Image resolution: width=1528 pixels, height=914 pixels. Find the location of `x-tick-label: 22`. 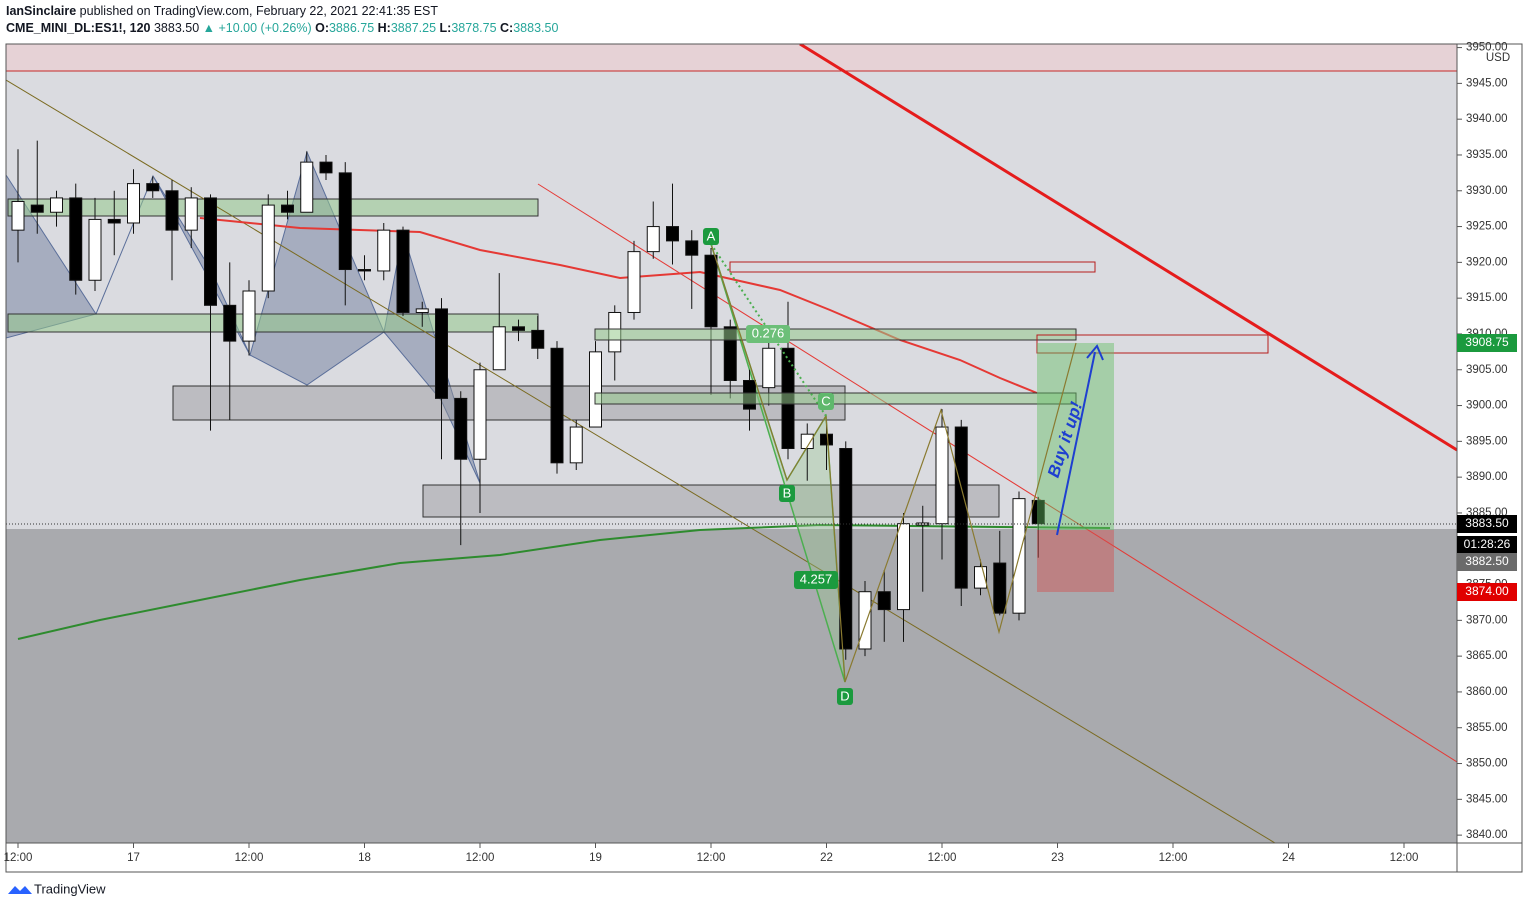

x-tick-label: 22 is located at coordinates (826, 858).